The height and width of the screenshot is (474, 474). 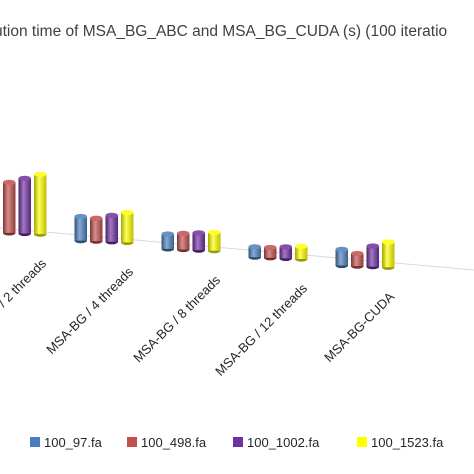 I want to click on legend-label: 100_97.fa, so click(x=73, y=442).